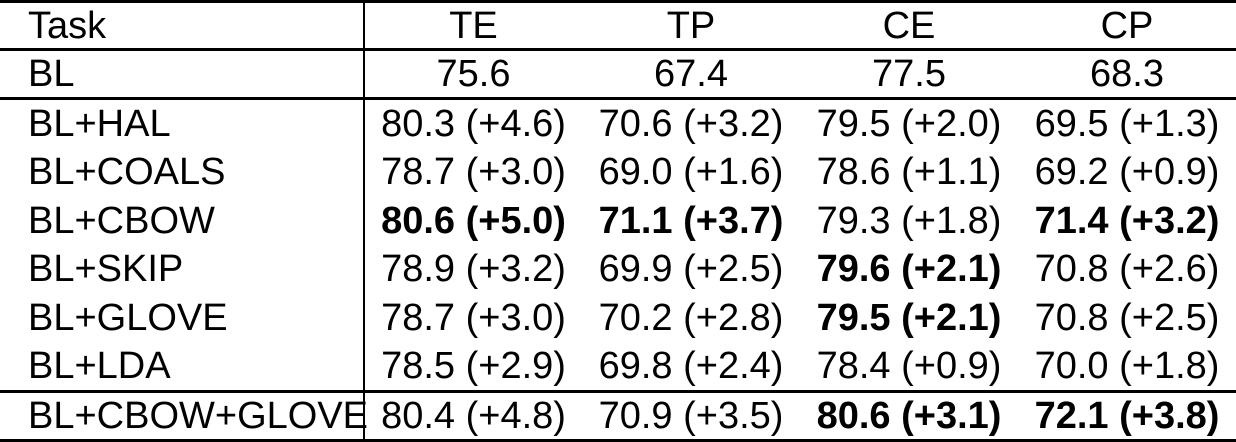 This screenshot has width=1236, height=442. I want to click on value-cell: 69.9 (+2.5), so click(691, 269).